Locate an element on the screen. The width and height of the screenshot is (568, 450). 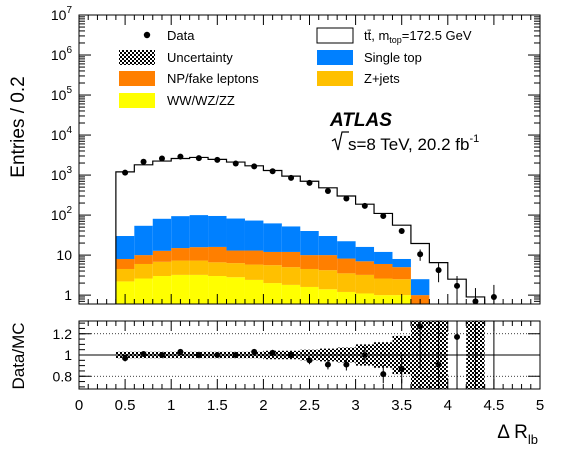
ratio-y-axis: 0.8 1 1.2 is located at coordinates (296, 355).